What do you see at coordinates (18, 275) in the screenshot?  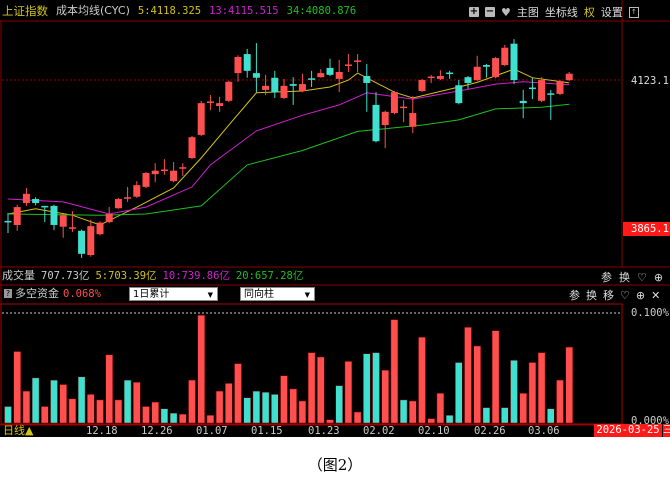 I see `volume-label: 成交量` at bounding box center [18, 275].